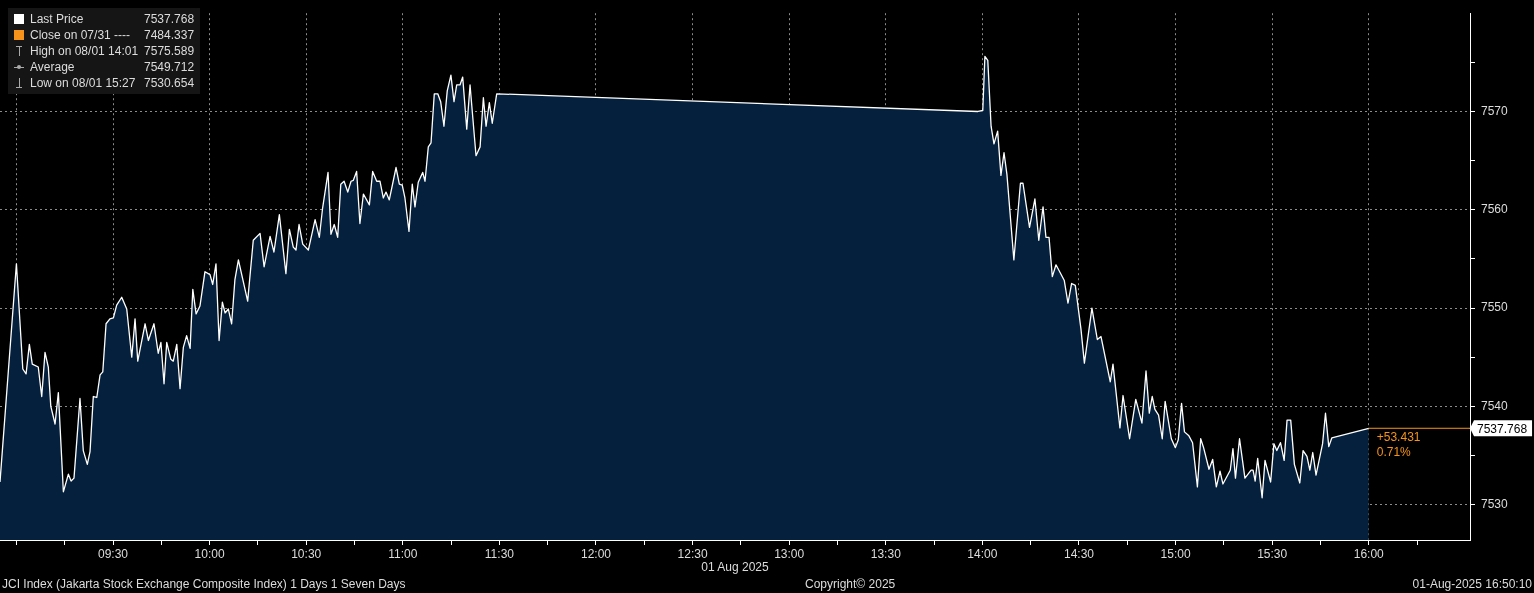 This screenshot has width=1534, height=593. What do you see at coordinates (1495, 503) in the screenshot?
I see `y-tick-label: 7530` at bounding box center [1495, 503].